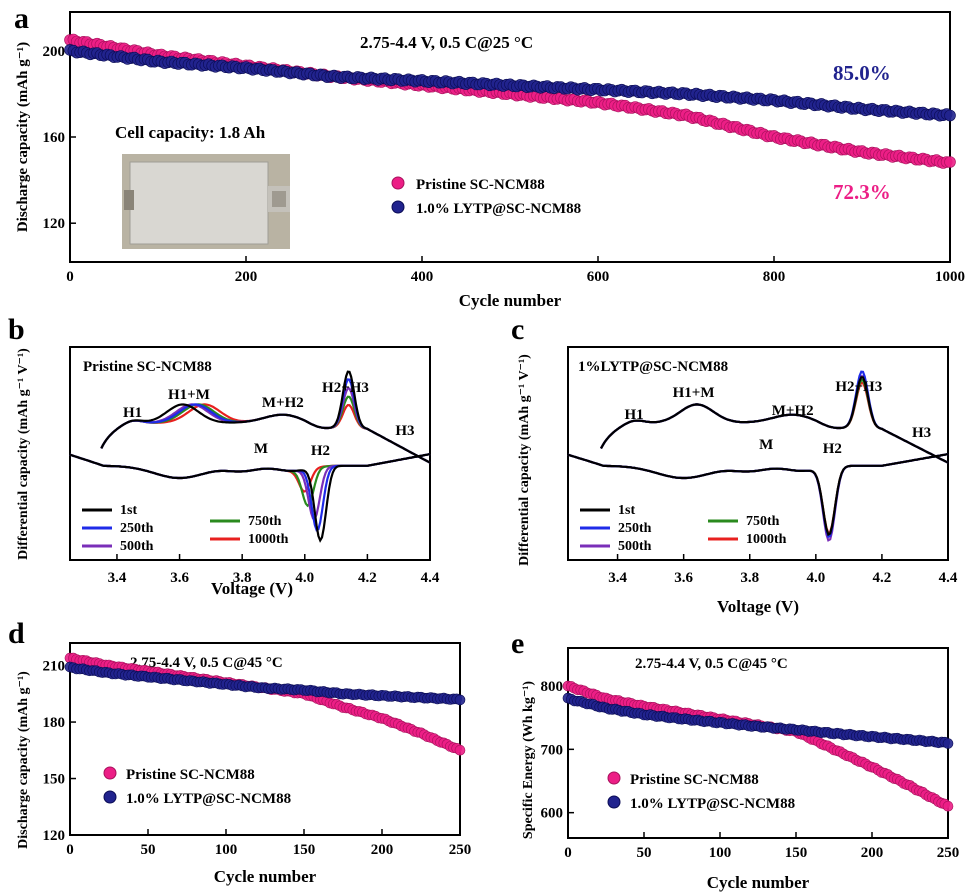 Image resolution: width=969 pixels, height=893 pixels. Describe the element at coordinates (486, 196) in the screenshot. I see `panel-a-legend: Pristine SC-NCM88 1.0% LYTP@SC-NCM88` at that location.